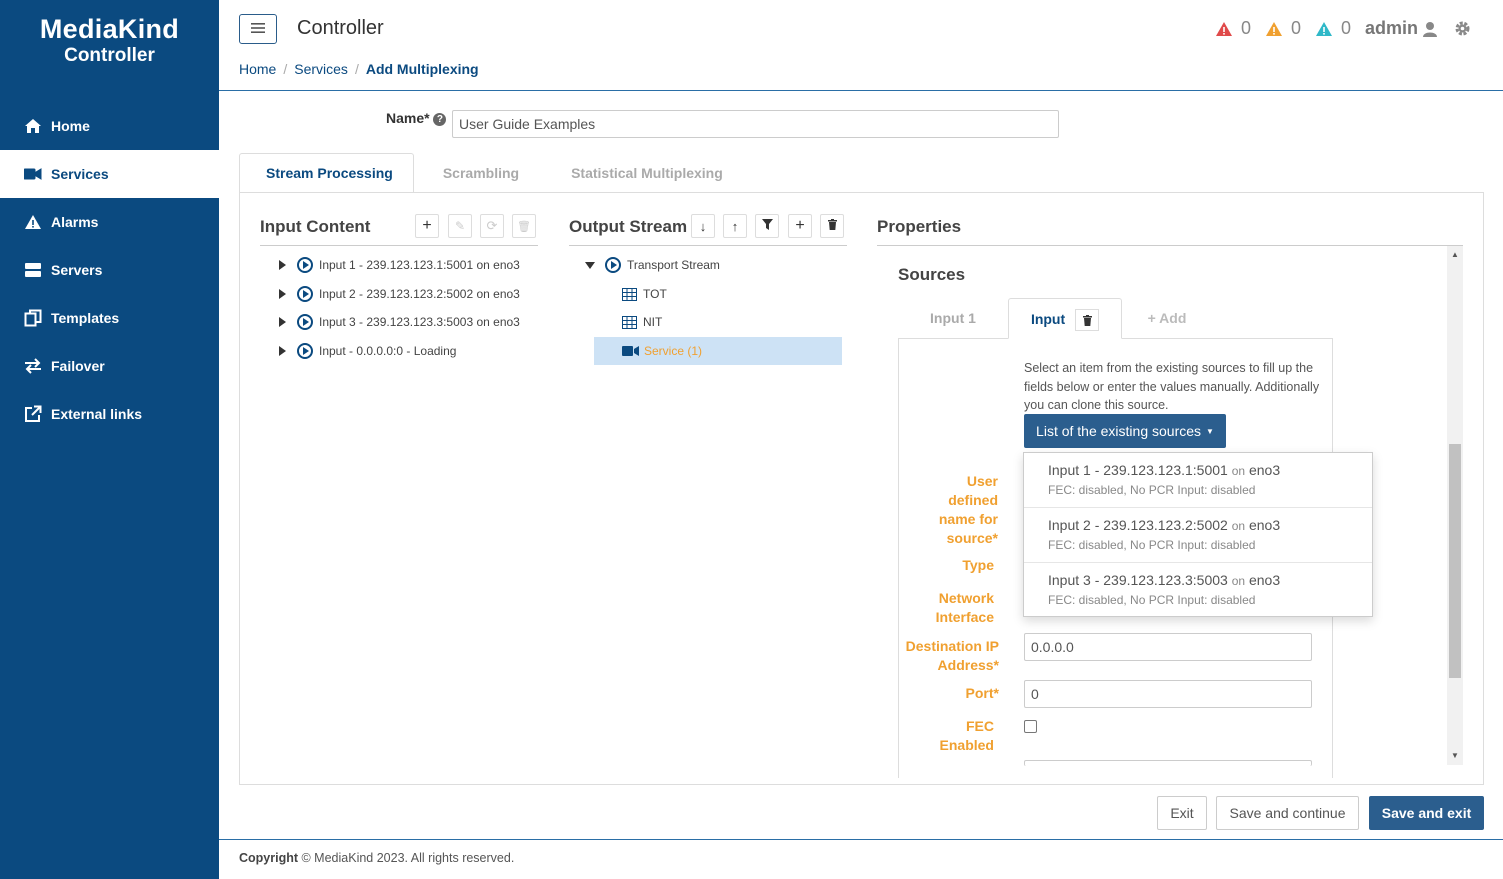  I want to click on arrow-up-icon: ↑, so click(735, 226).